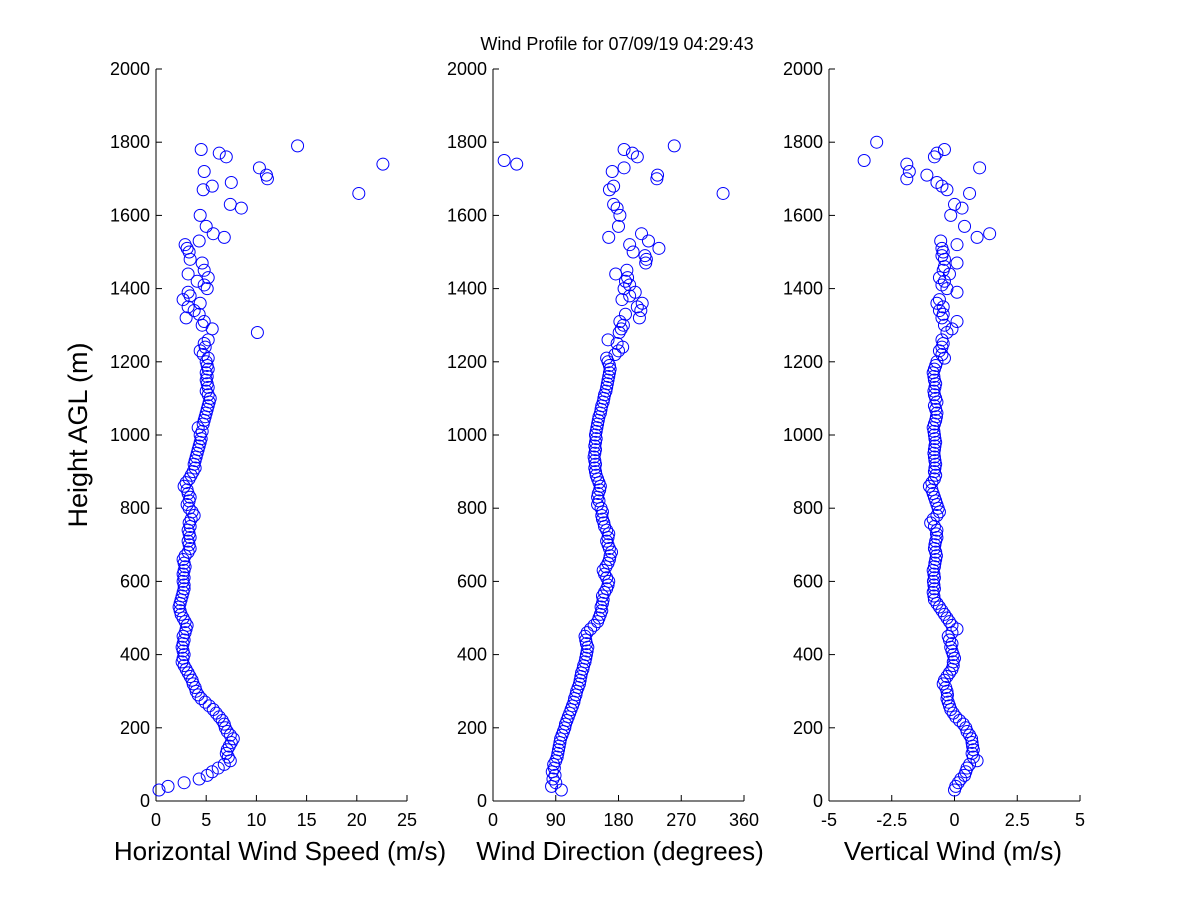 The height and width of the screenshot is (900, 1200). I want to click on height-axis-label: Height AGL (m), so click(78, 434).